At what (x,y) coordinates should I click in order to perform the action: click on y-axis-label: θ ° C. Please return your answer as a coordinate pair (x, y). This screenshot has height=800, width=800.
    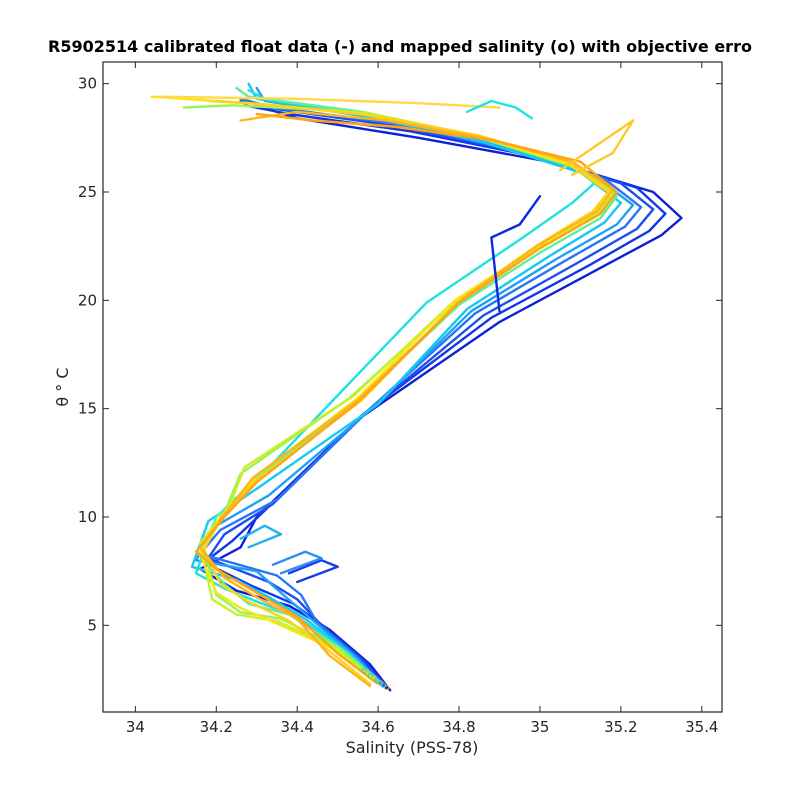
    Looking at the image, I should click on (62, 386).